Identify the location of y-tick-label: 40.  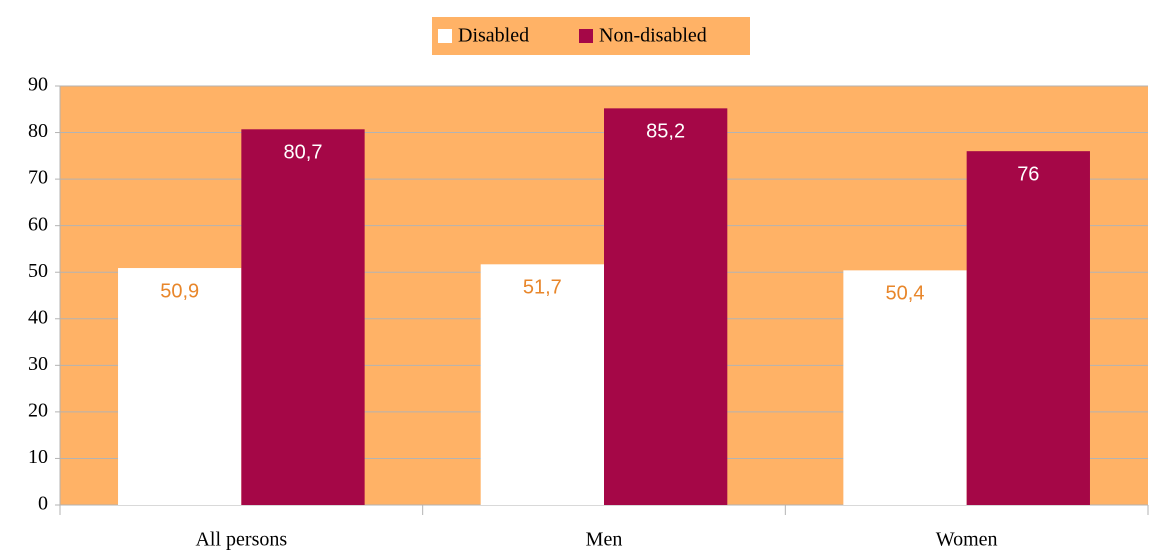
(38, 317).